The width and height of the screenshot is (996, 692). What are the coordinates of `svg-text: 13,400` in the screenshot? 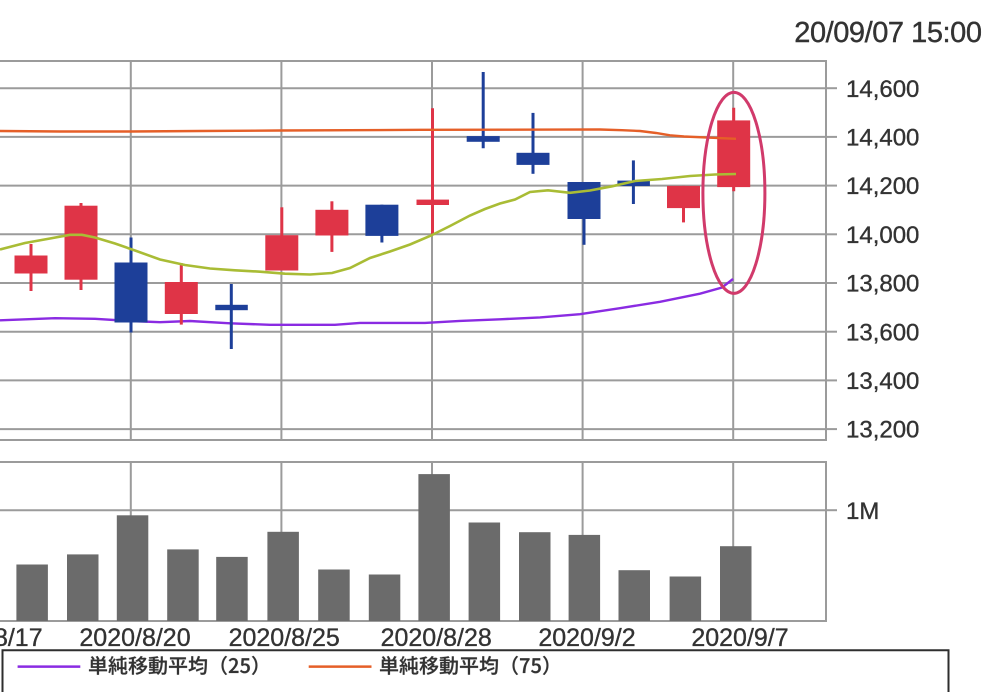 It's located at (882, 381).